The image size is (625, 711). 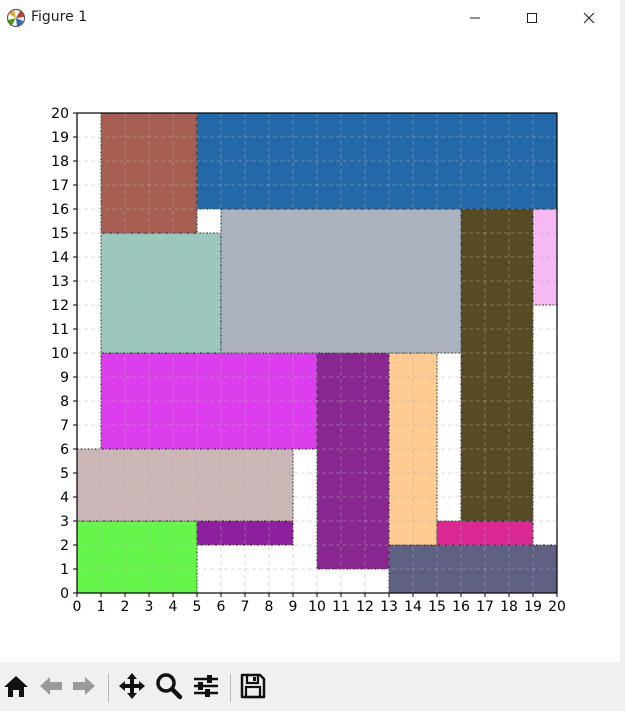 I want to click on x-tick-label: 8, so click(x=269, y=607).